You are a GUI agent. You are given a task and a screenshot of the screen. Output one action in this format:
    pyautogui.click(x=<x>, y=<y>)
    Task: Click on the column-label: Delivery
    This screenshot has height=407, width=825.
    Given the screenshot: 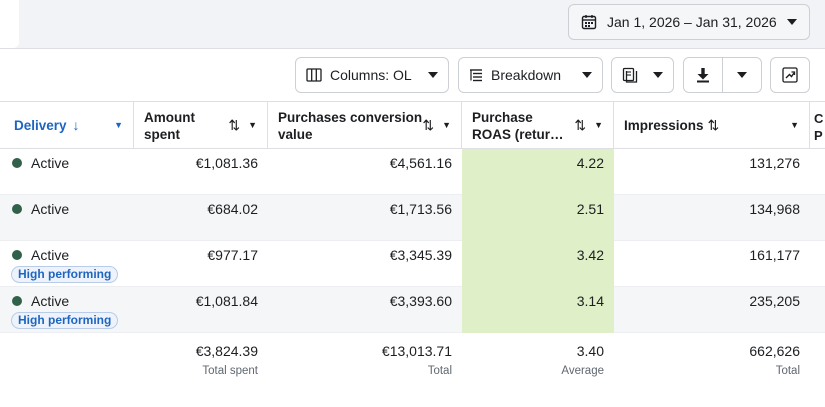 What is the action you would take?
    pyautogui.click(x=40, y=125)
    